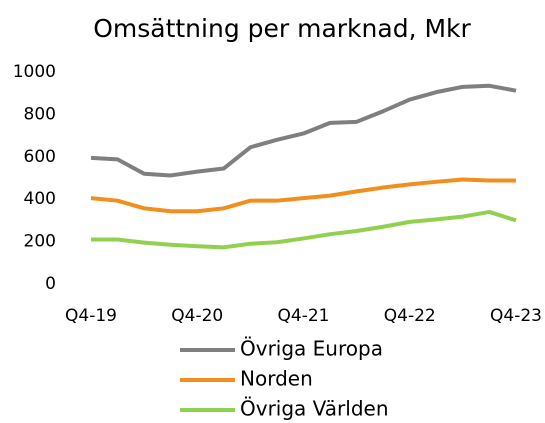 This screenshot has height=423, width=545. What do you see at coordinates (40, 199) in the screenshot?
I see `y-tick-label: 400` at bounding box center [40, 199].